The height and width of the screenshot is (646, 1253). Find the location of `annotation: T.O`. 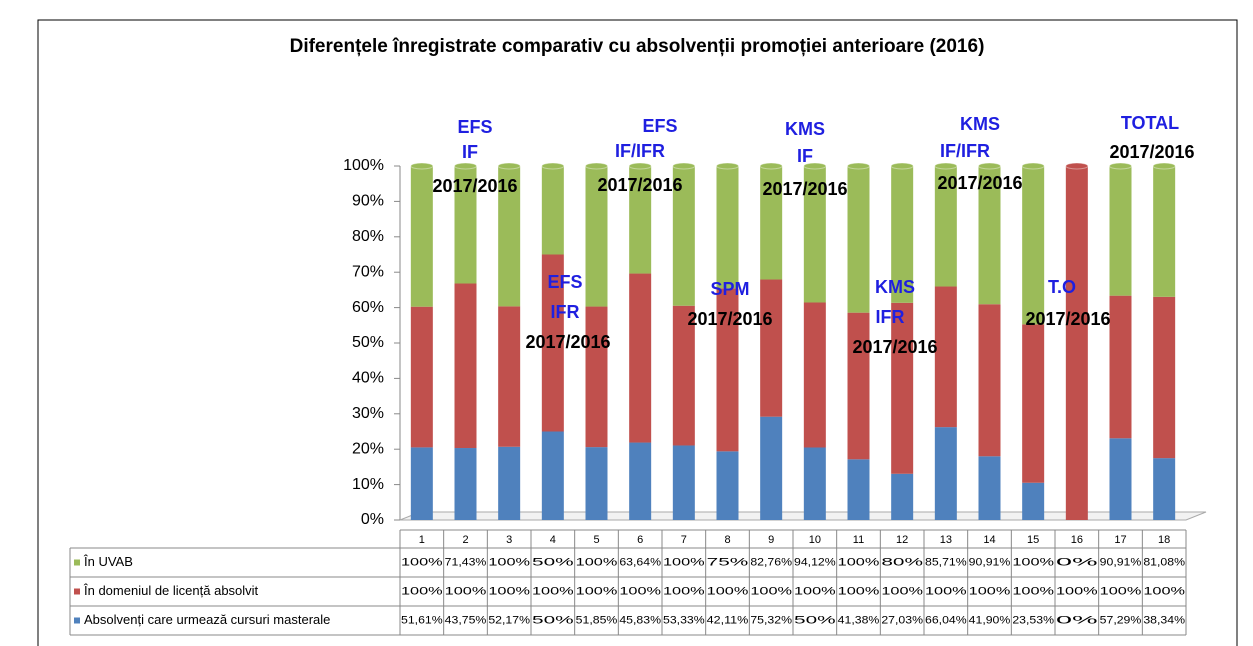

annotation: T.O is located at coordinates (1062, 287).